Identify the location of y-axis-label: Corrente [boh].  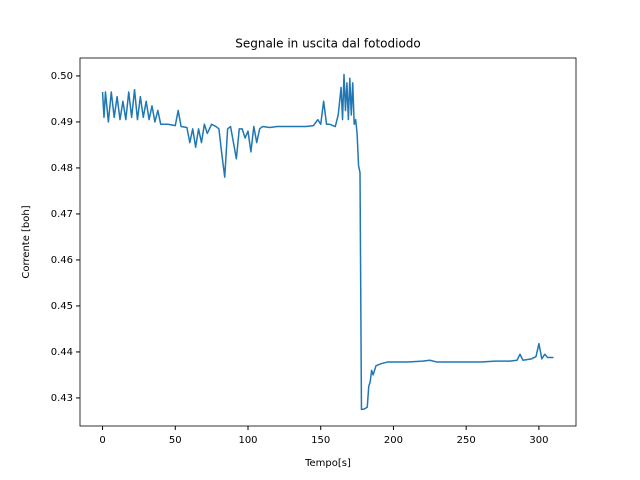
(26, 241).